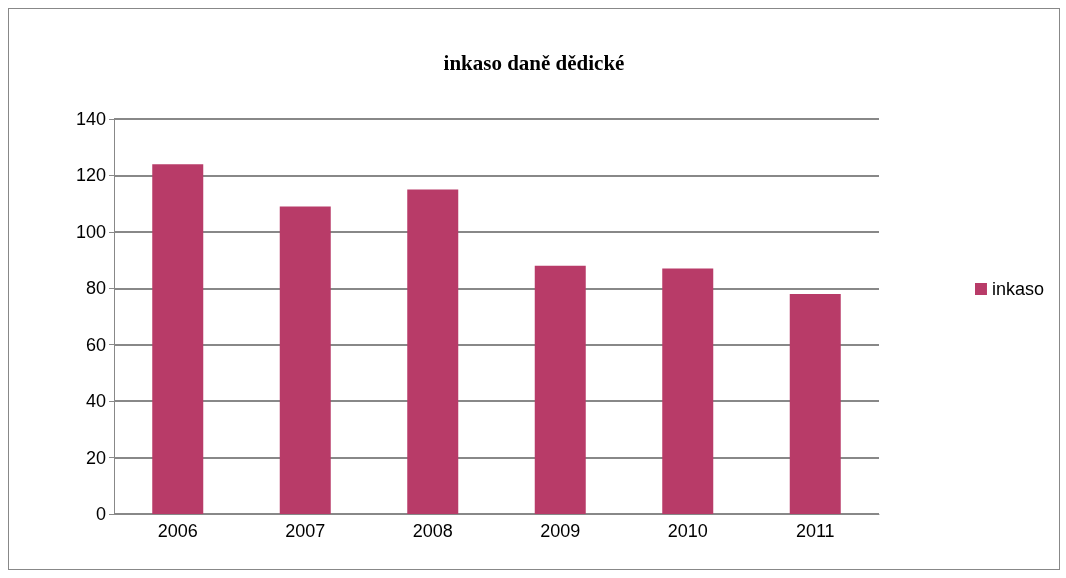 The height and width of the screenshot is (578, 1066). Describe the element at coordinates (90, 231) in the screenshot. I see `y-tick-label: 100` at that location.